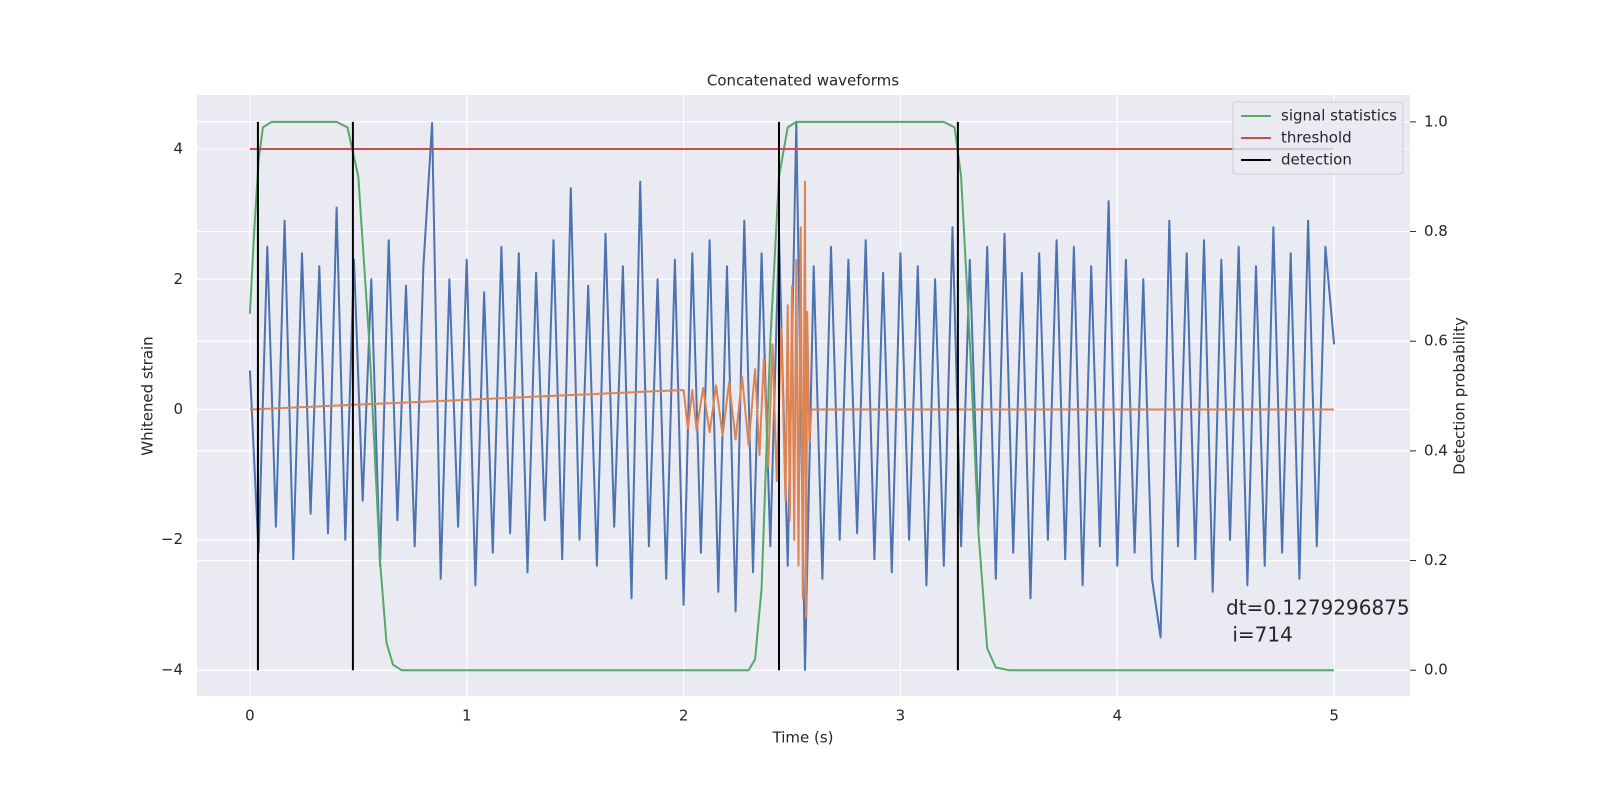 Image resolution: width=1600 pixels, height=804 pixels. What do you see at coordinates (1436, 231) in the screenshot?
I see `y2-tick-label: 0.8` at bounding box center [1436, 231].